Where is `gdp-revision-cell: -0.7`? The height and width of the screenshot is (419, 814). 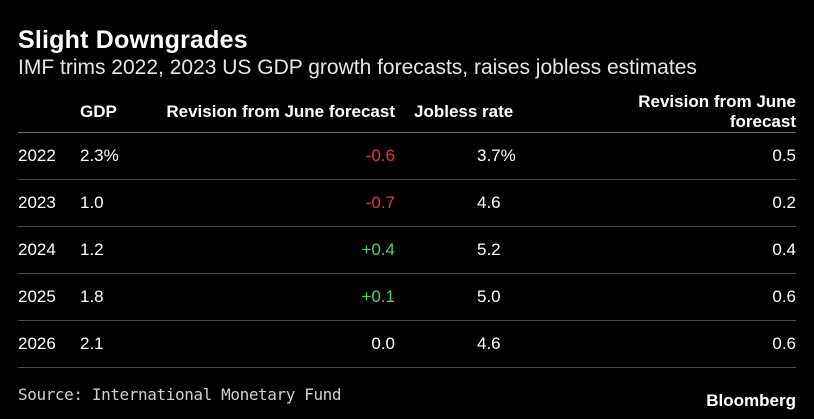 gdp-revision-cell: -0.7 is located at coordinates (276, 203).